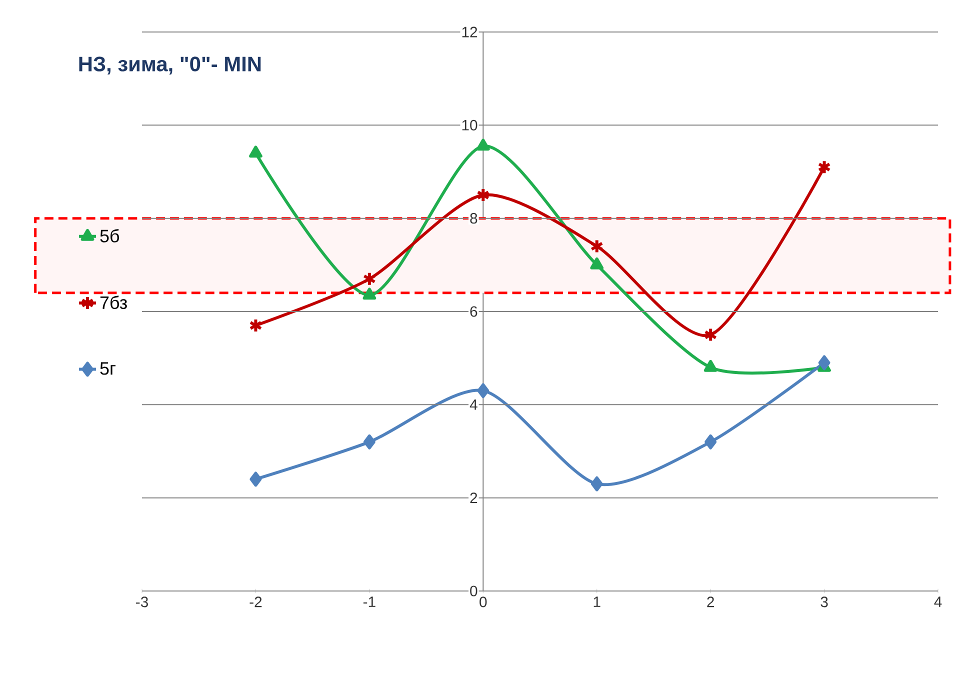  What do you see at coordinates (142, 602) in the screenshot?
I see `x-tick-label: -3` at bounding box center [142, 602].